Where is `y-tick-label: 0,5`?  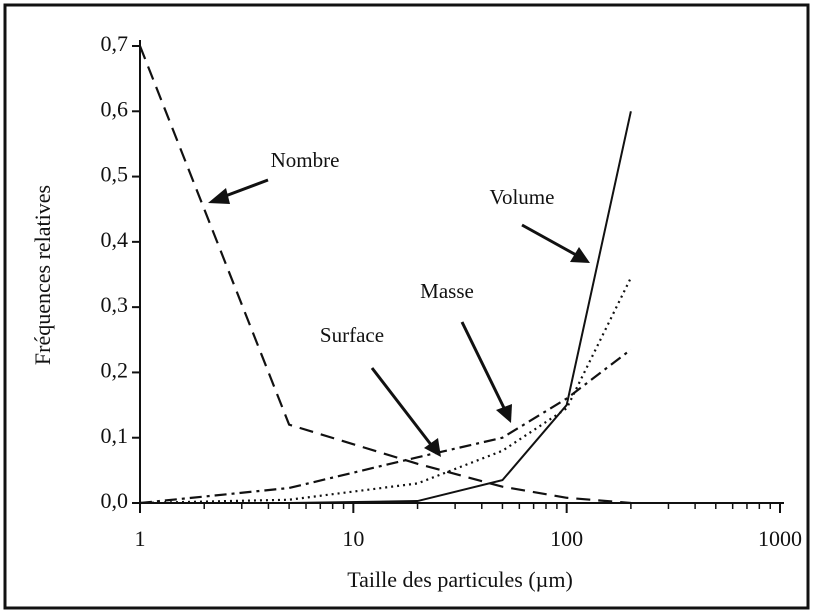 y-tick-label: 0,5 is located at coordinates (115, 174).